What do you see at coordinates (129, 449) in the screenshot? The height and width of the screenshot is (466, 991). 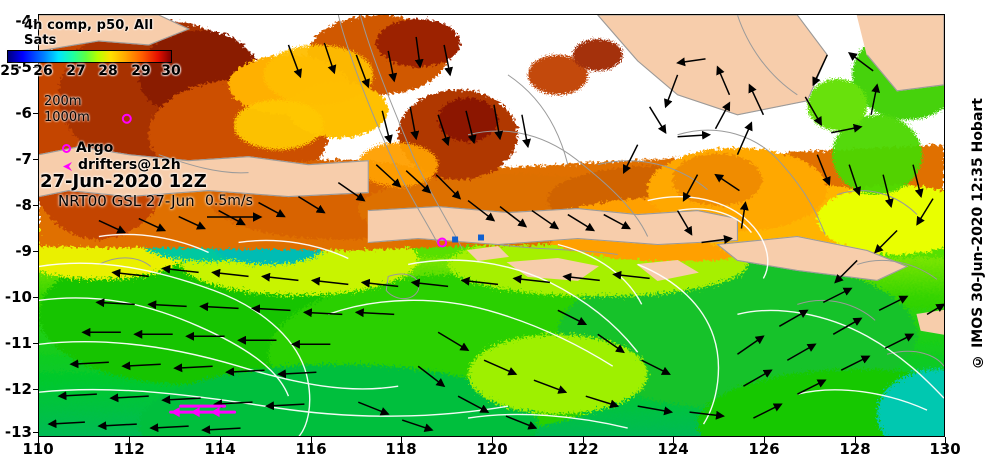 I see `x-tick-label: 112` at bounding box center [129, 449].